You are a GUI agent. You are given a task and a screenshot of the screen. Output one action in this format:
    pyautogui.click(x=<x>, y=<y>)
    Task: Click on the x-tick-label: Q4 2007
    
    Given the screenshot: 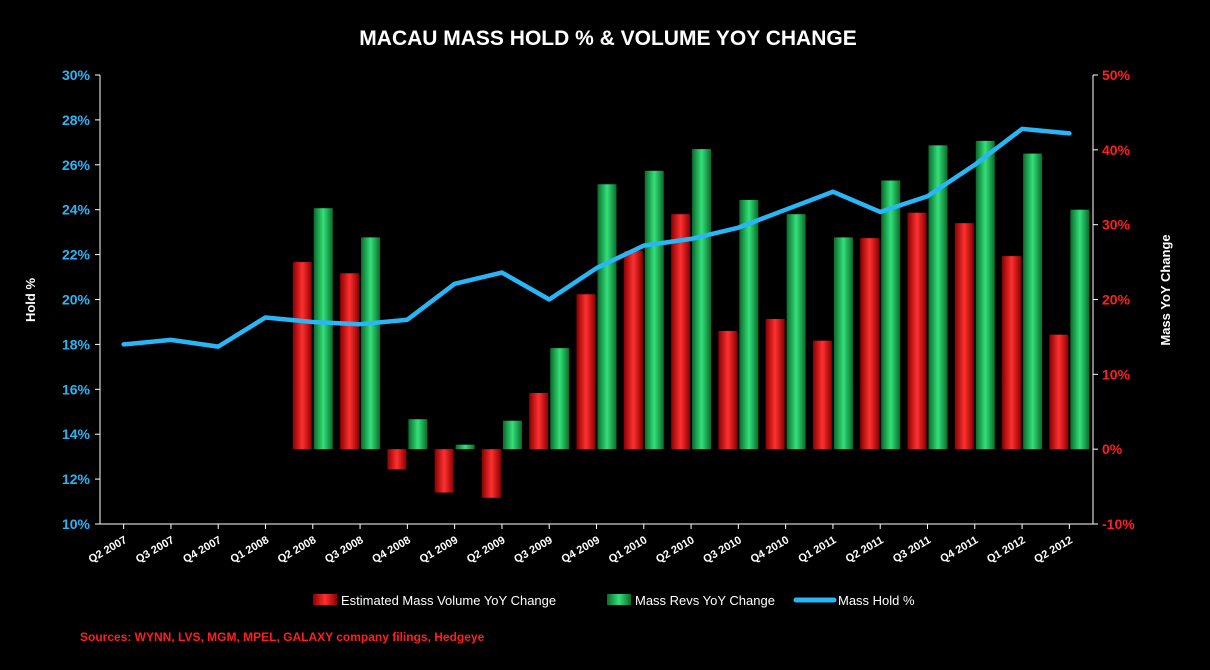 What is the action you would take?
    pyautogui.click(x=202, y=549)
    